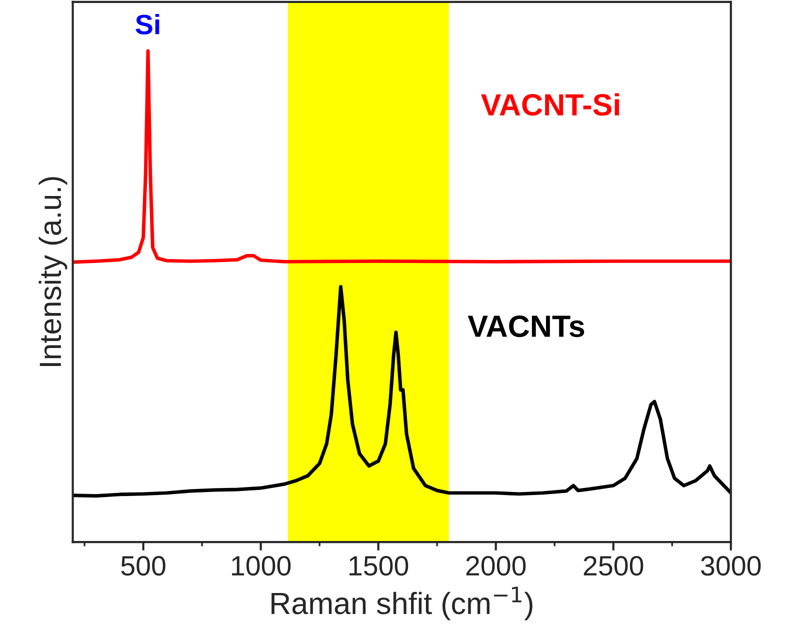 This screenshot has height=643, width=791. I want to click on text: VACNT-Si, so click(550, 104).